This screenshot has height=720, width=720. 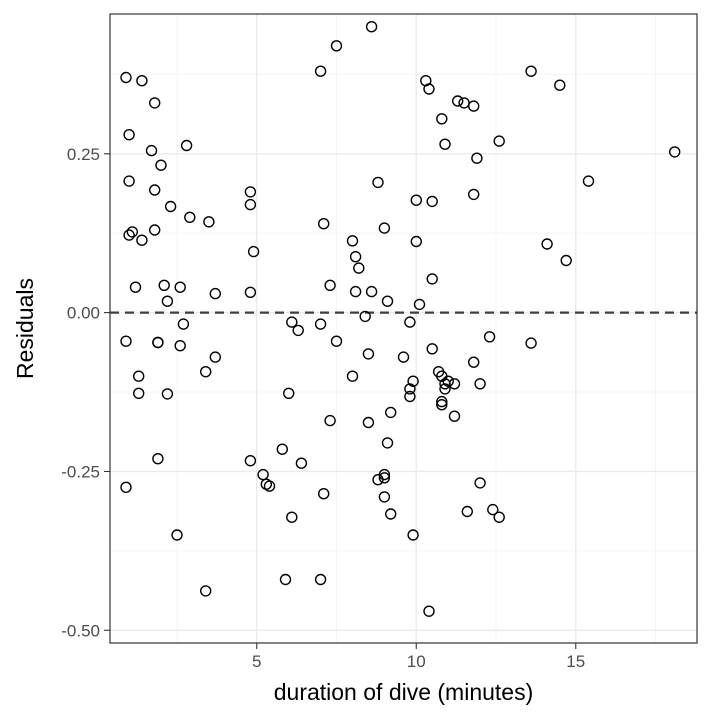 I want to click on y-tick-label: -0.50, so click(x=80, y=630).